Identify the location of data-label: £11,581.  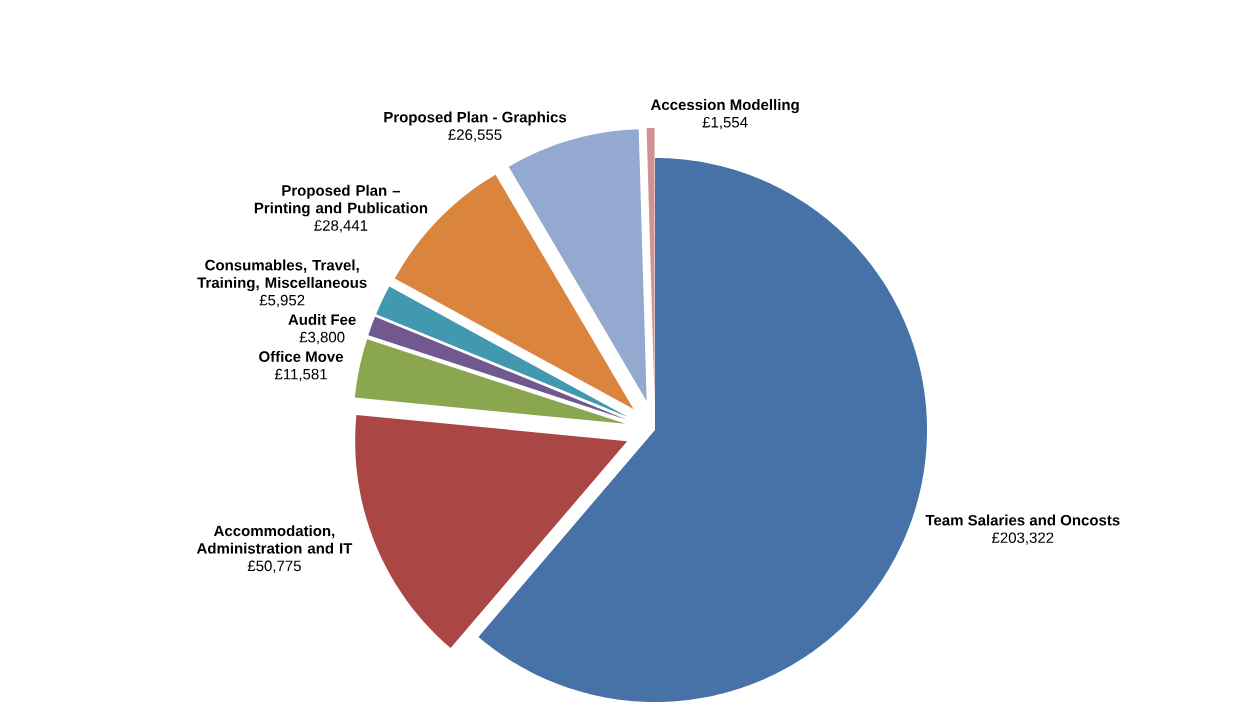
(300, 375).